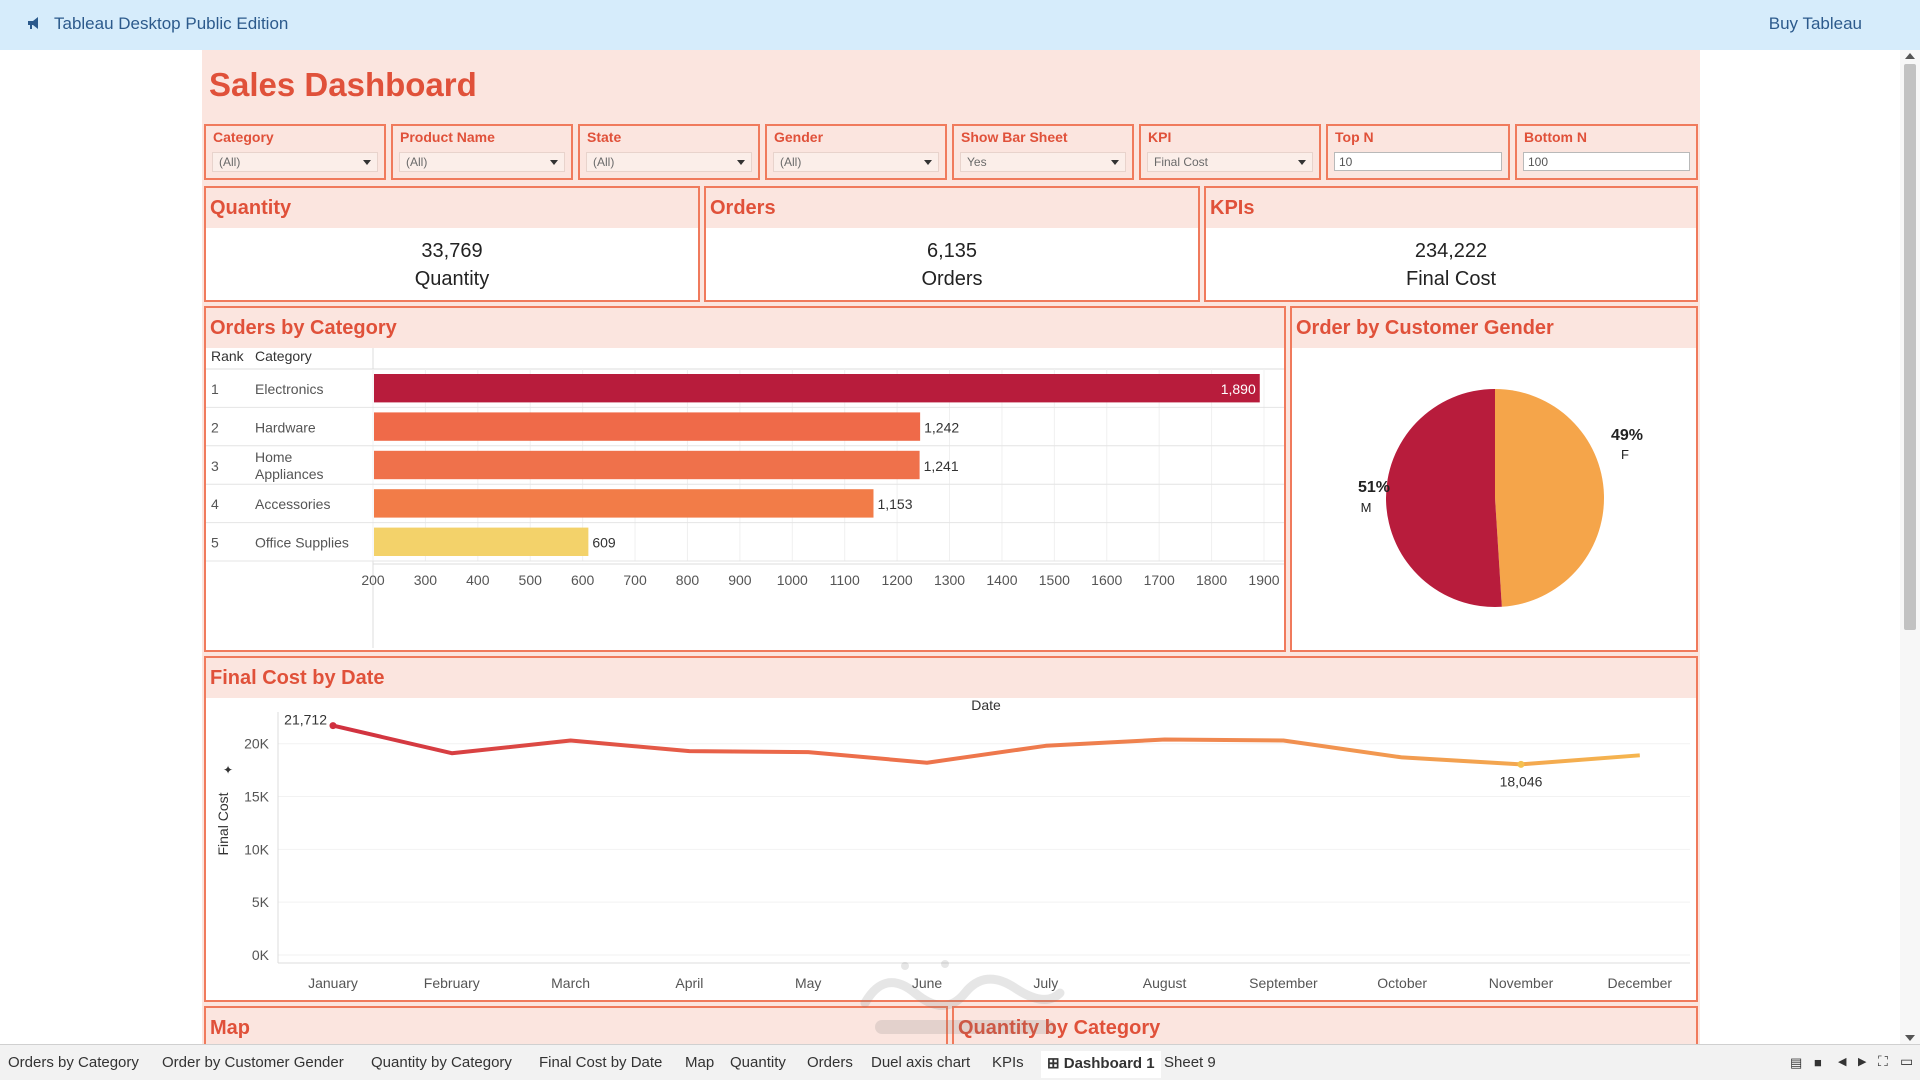 This screenshot has height=1080, width=1920. I want to click on product-name-dropdown: (All), so click(482, 162).